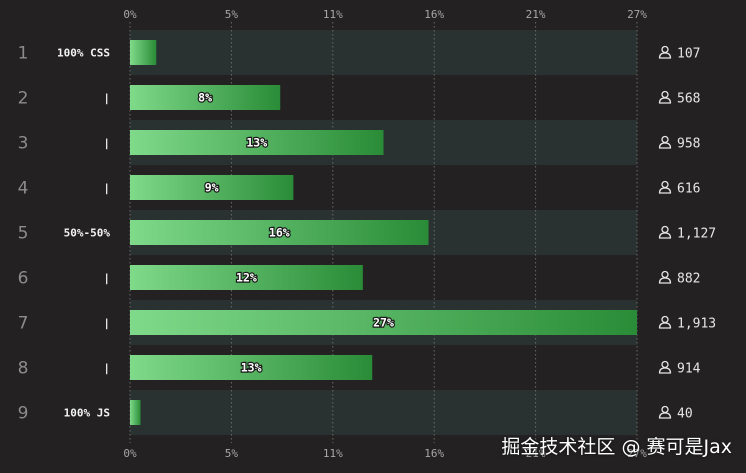  Describe the element at coordinates (688, 99) in the screenshot. I see `respondent-count: 568` at that location.